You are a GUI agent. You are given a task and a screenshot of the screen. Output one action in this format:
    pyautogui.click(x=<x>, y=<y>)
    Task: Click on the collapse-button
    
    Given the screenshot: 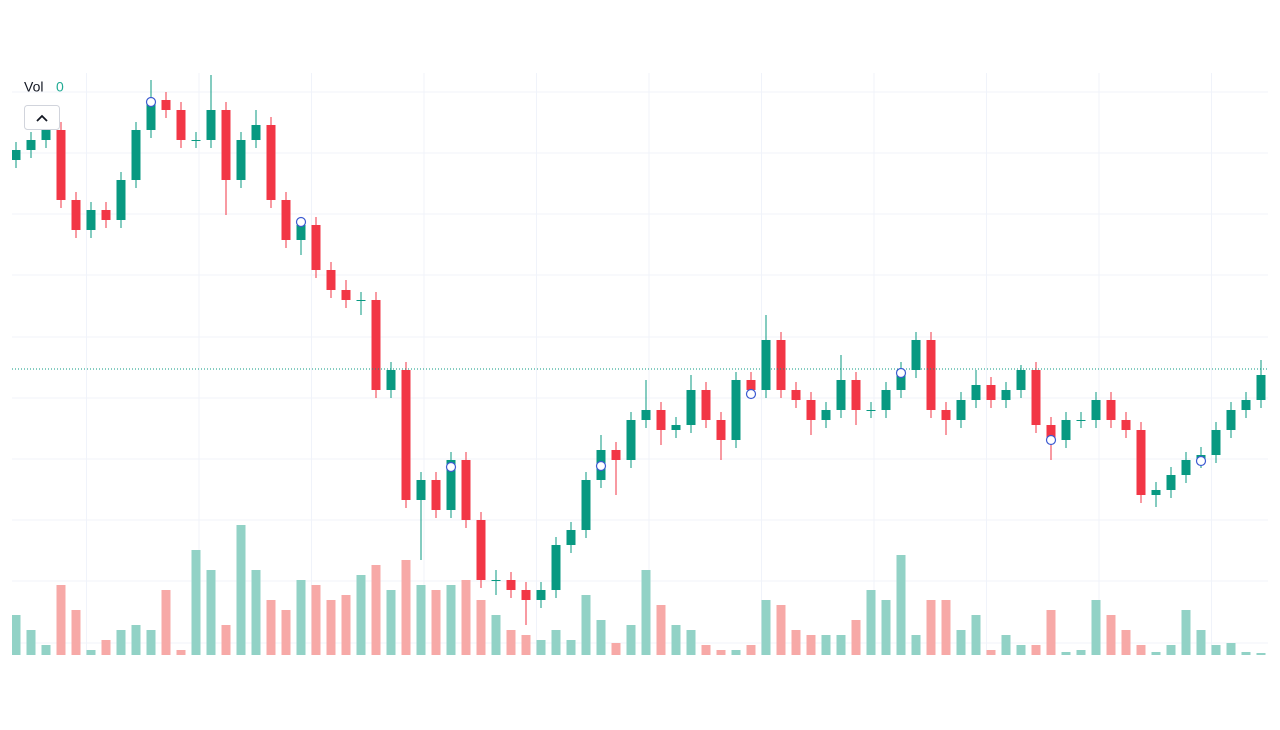 What is the action you would take?
    pyautogui.click(x=42, y=117)
    